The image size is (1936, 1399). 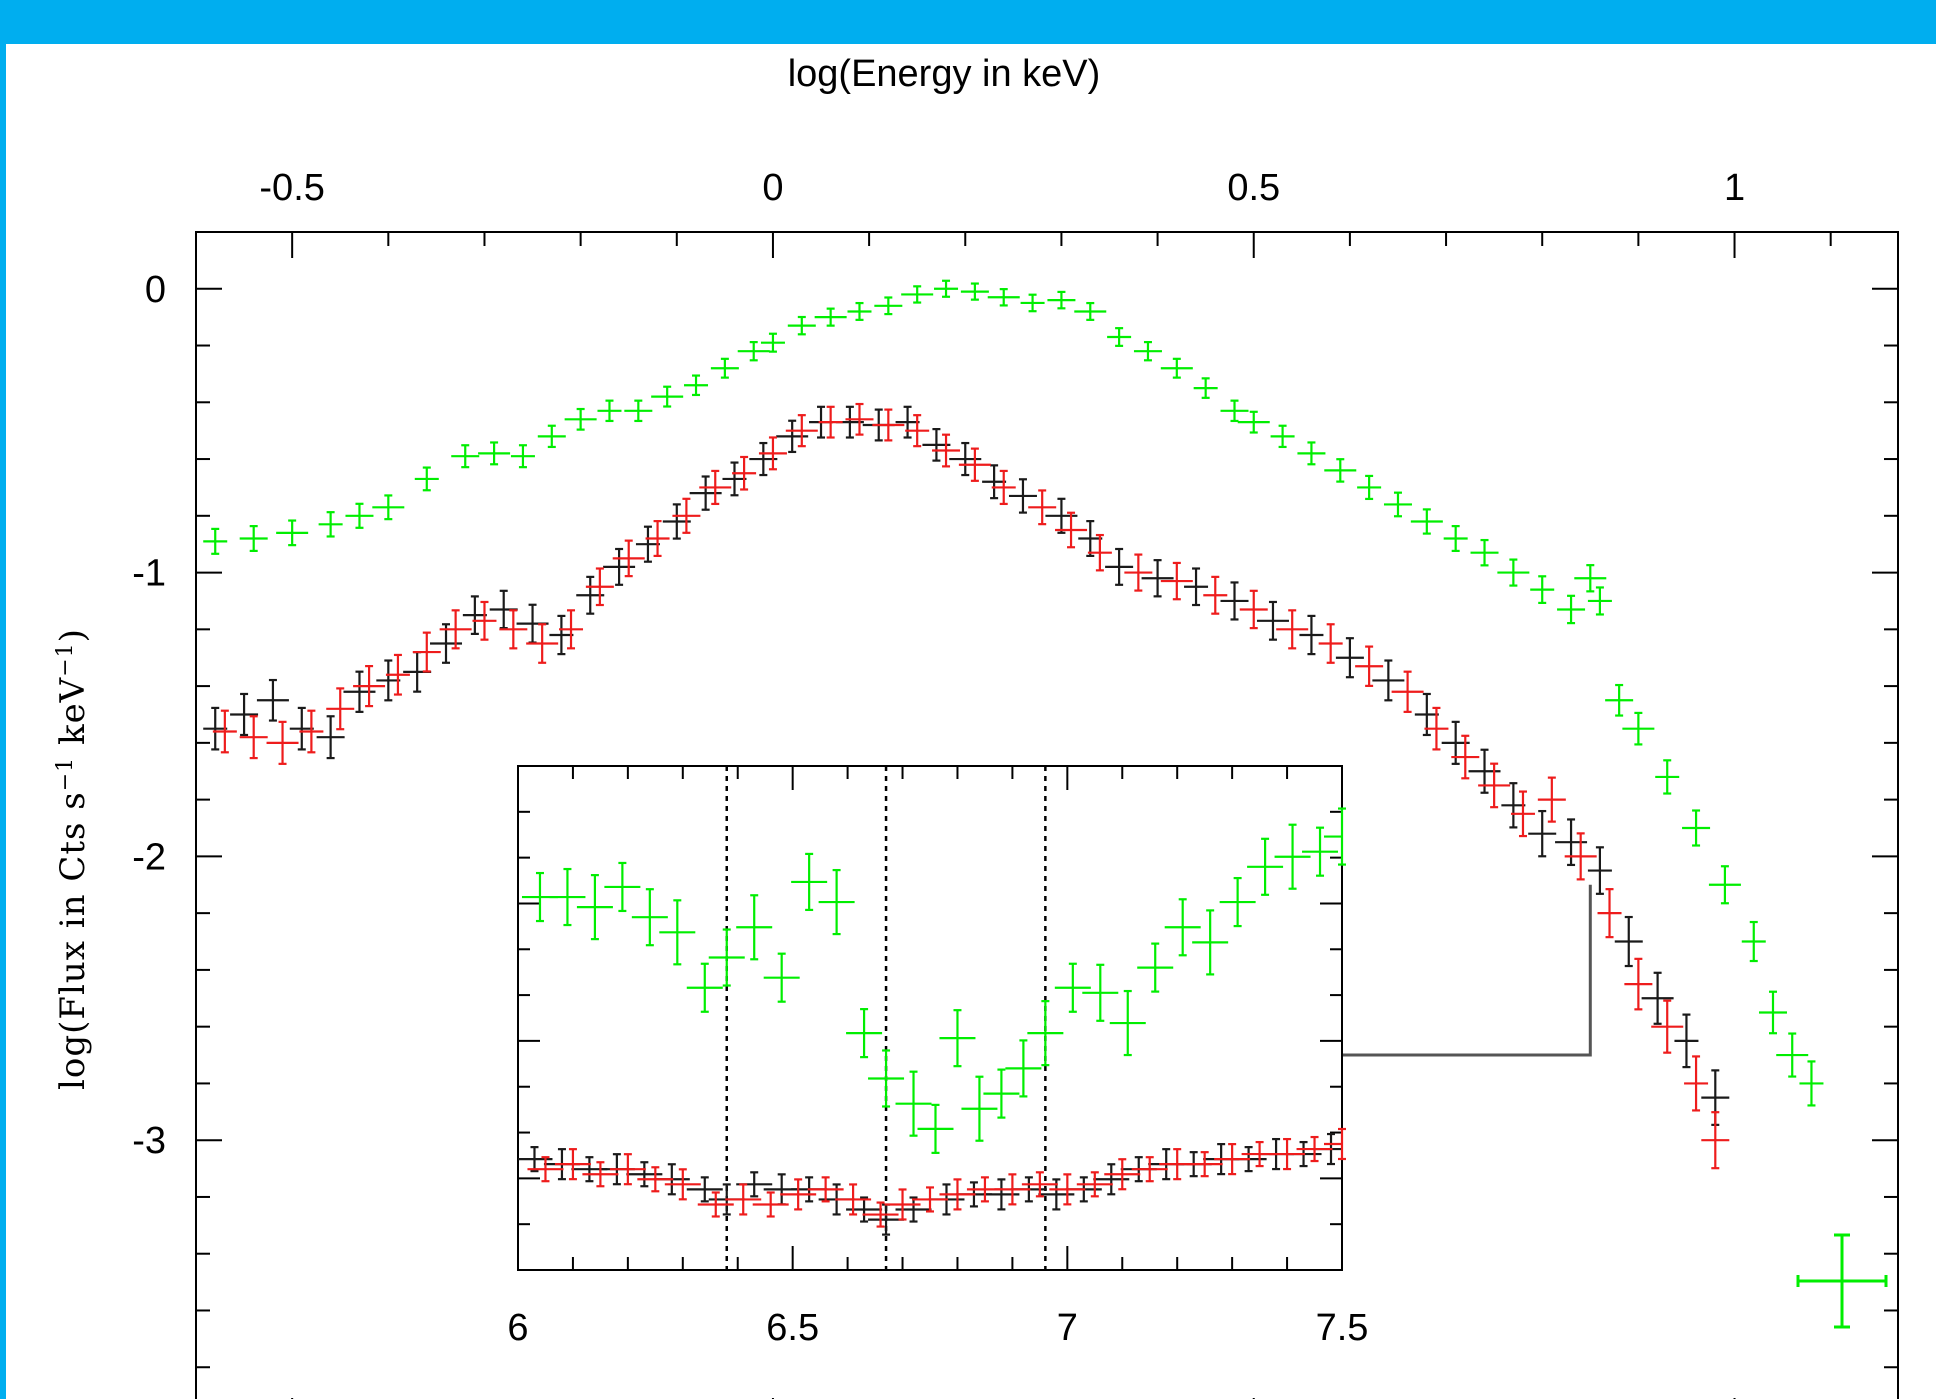 I want to click on y-axis-title-part-1: log(Flux in Cts s, so click(x=73, y=940).